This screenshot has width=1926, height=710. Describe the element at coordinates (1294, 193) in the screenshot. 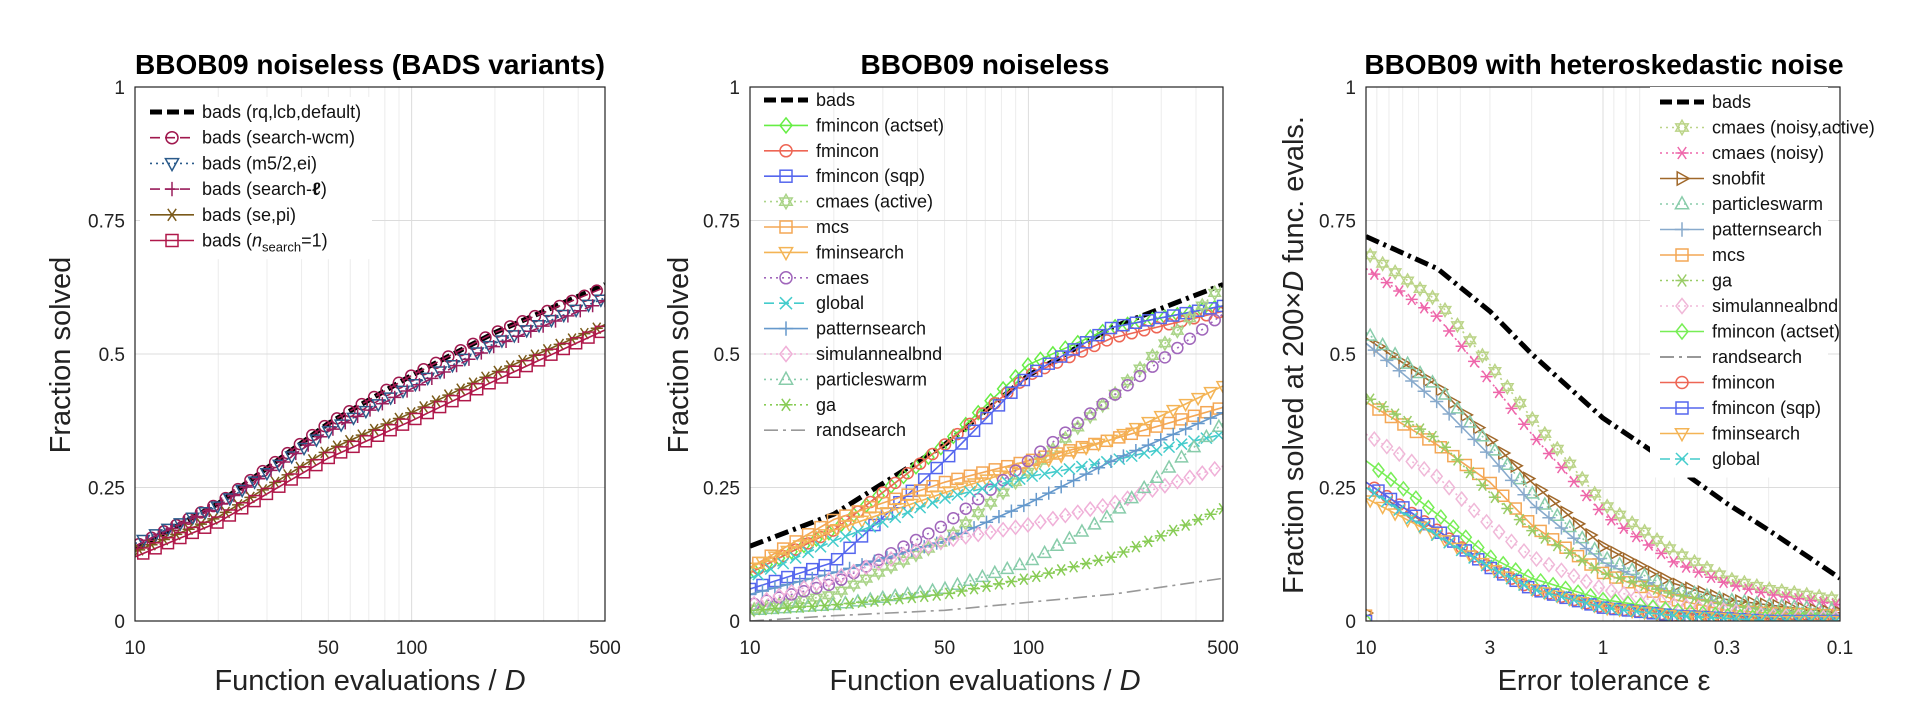

I see `y-axis-label-part: func. evals.` at that location.